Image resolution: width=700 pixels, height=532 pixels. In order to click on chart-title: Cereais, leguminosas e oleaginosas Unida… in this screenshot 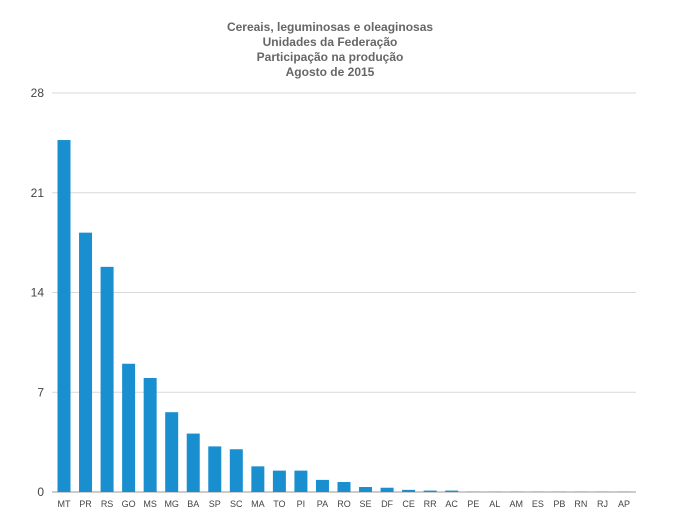, I will do `click(330, 50)`.